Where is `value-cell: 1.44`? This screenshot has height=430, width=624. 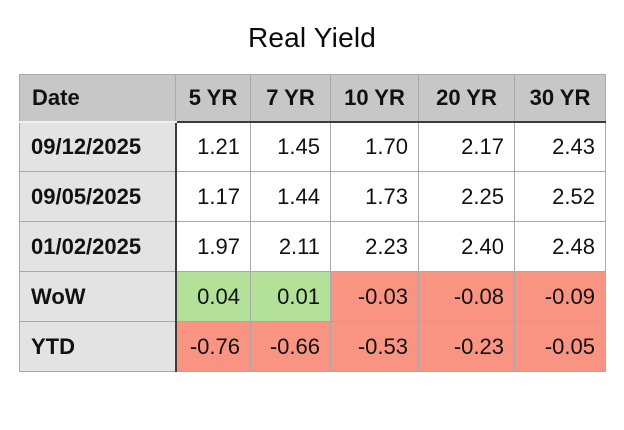
value-cell: 1.44 is located at coordinates (290, 196).